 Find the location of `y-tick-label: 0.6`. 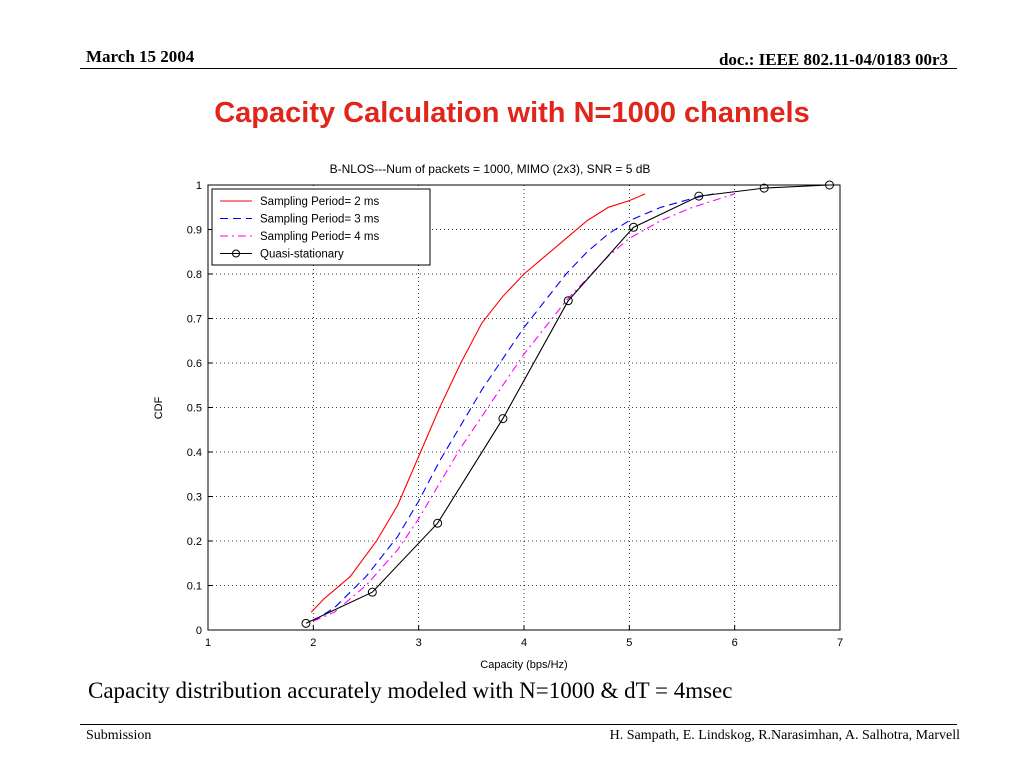

y-tick-label: 0.6 is located at coordinates (194, 364).